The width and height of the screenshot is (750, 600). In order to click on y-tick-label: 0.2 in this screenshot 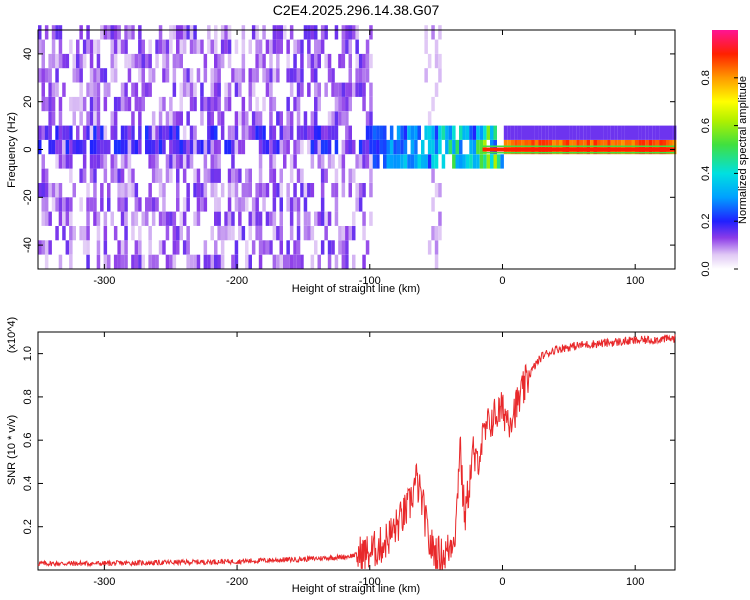, I will do `click(28, 526)`.